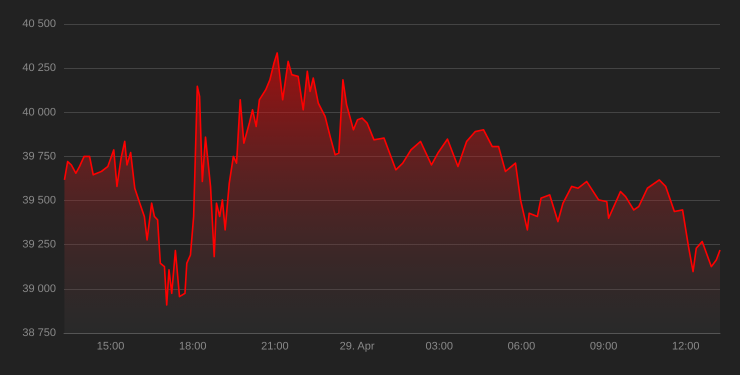 The image size is (740, 375). What do you see at coordinates (686, 346) in the screenshot?
I see `x-tick-label: 12:00` at bounding box center [686, 346].